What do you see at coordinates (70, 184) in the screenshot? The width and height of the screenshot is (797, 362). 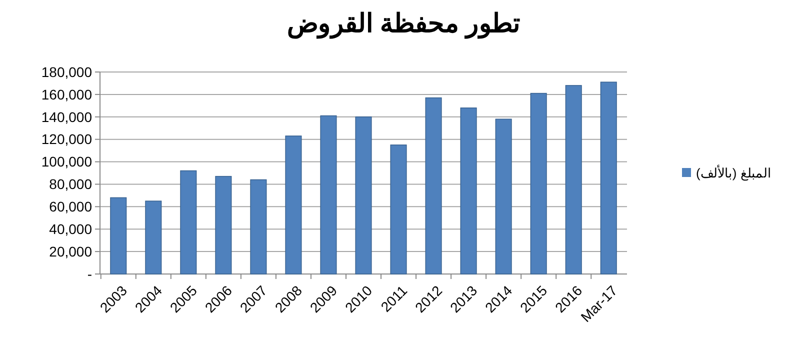 I see `y-tick-label: 80,000` at bounding box center [70, 184].